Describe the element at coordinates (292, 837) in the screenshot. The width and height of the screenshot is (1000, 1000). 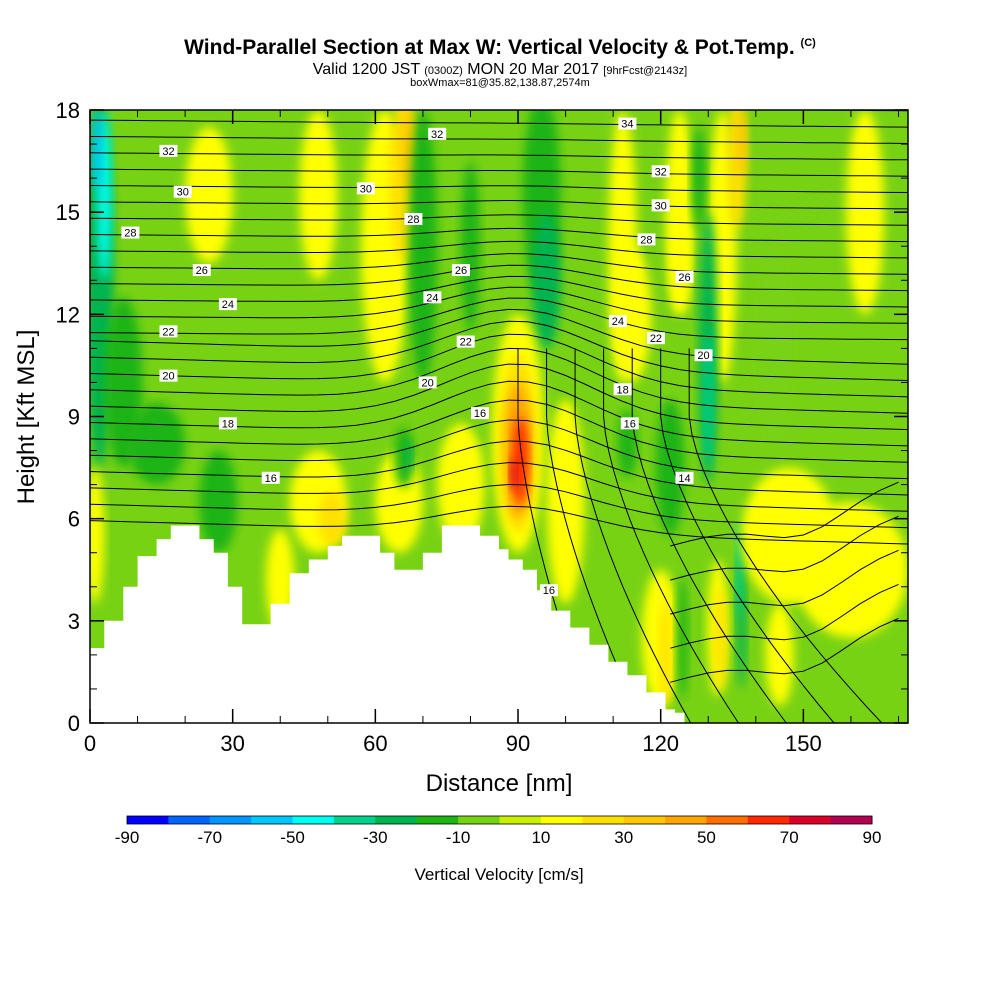
I see `colorbar-tick-label: -50` at that location.